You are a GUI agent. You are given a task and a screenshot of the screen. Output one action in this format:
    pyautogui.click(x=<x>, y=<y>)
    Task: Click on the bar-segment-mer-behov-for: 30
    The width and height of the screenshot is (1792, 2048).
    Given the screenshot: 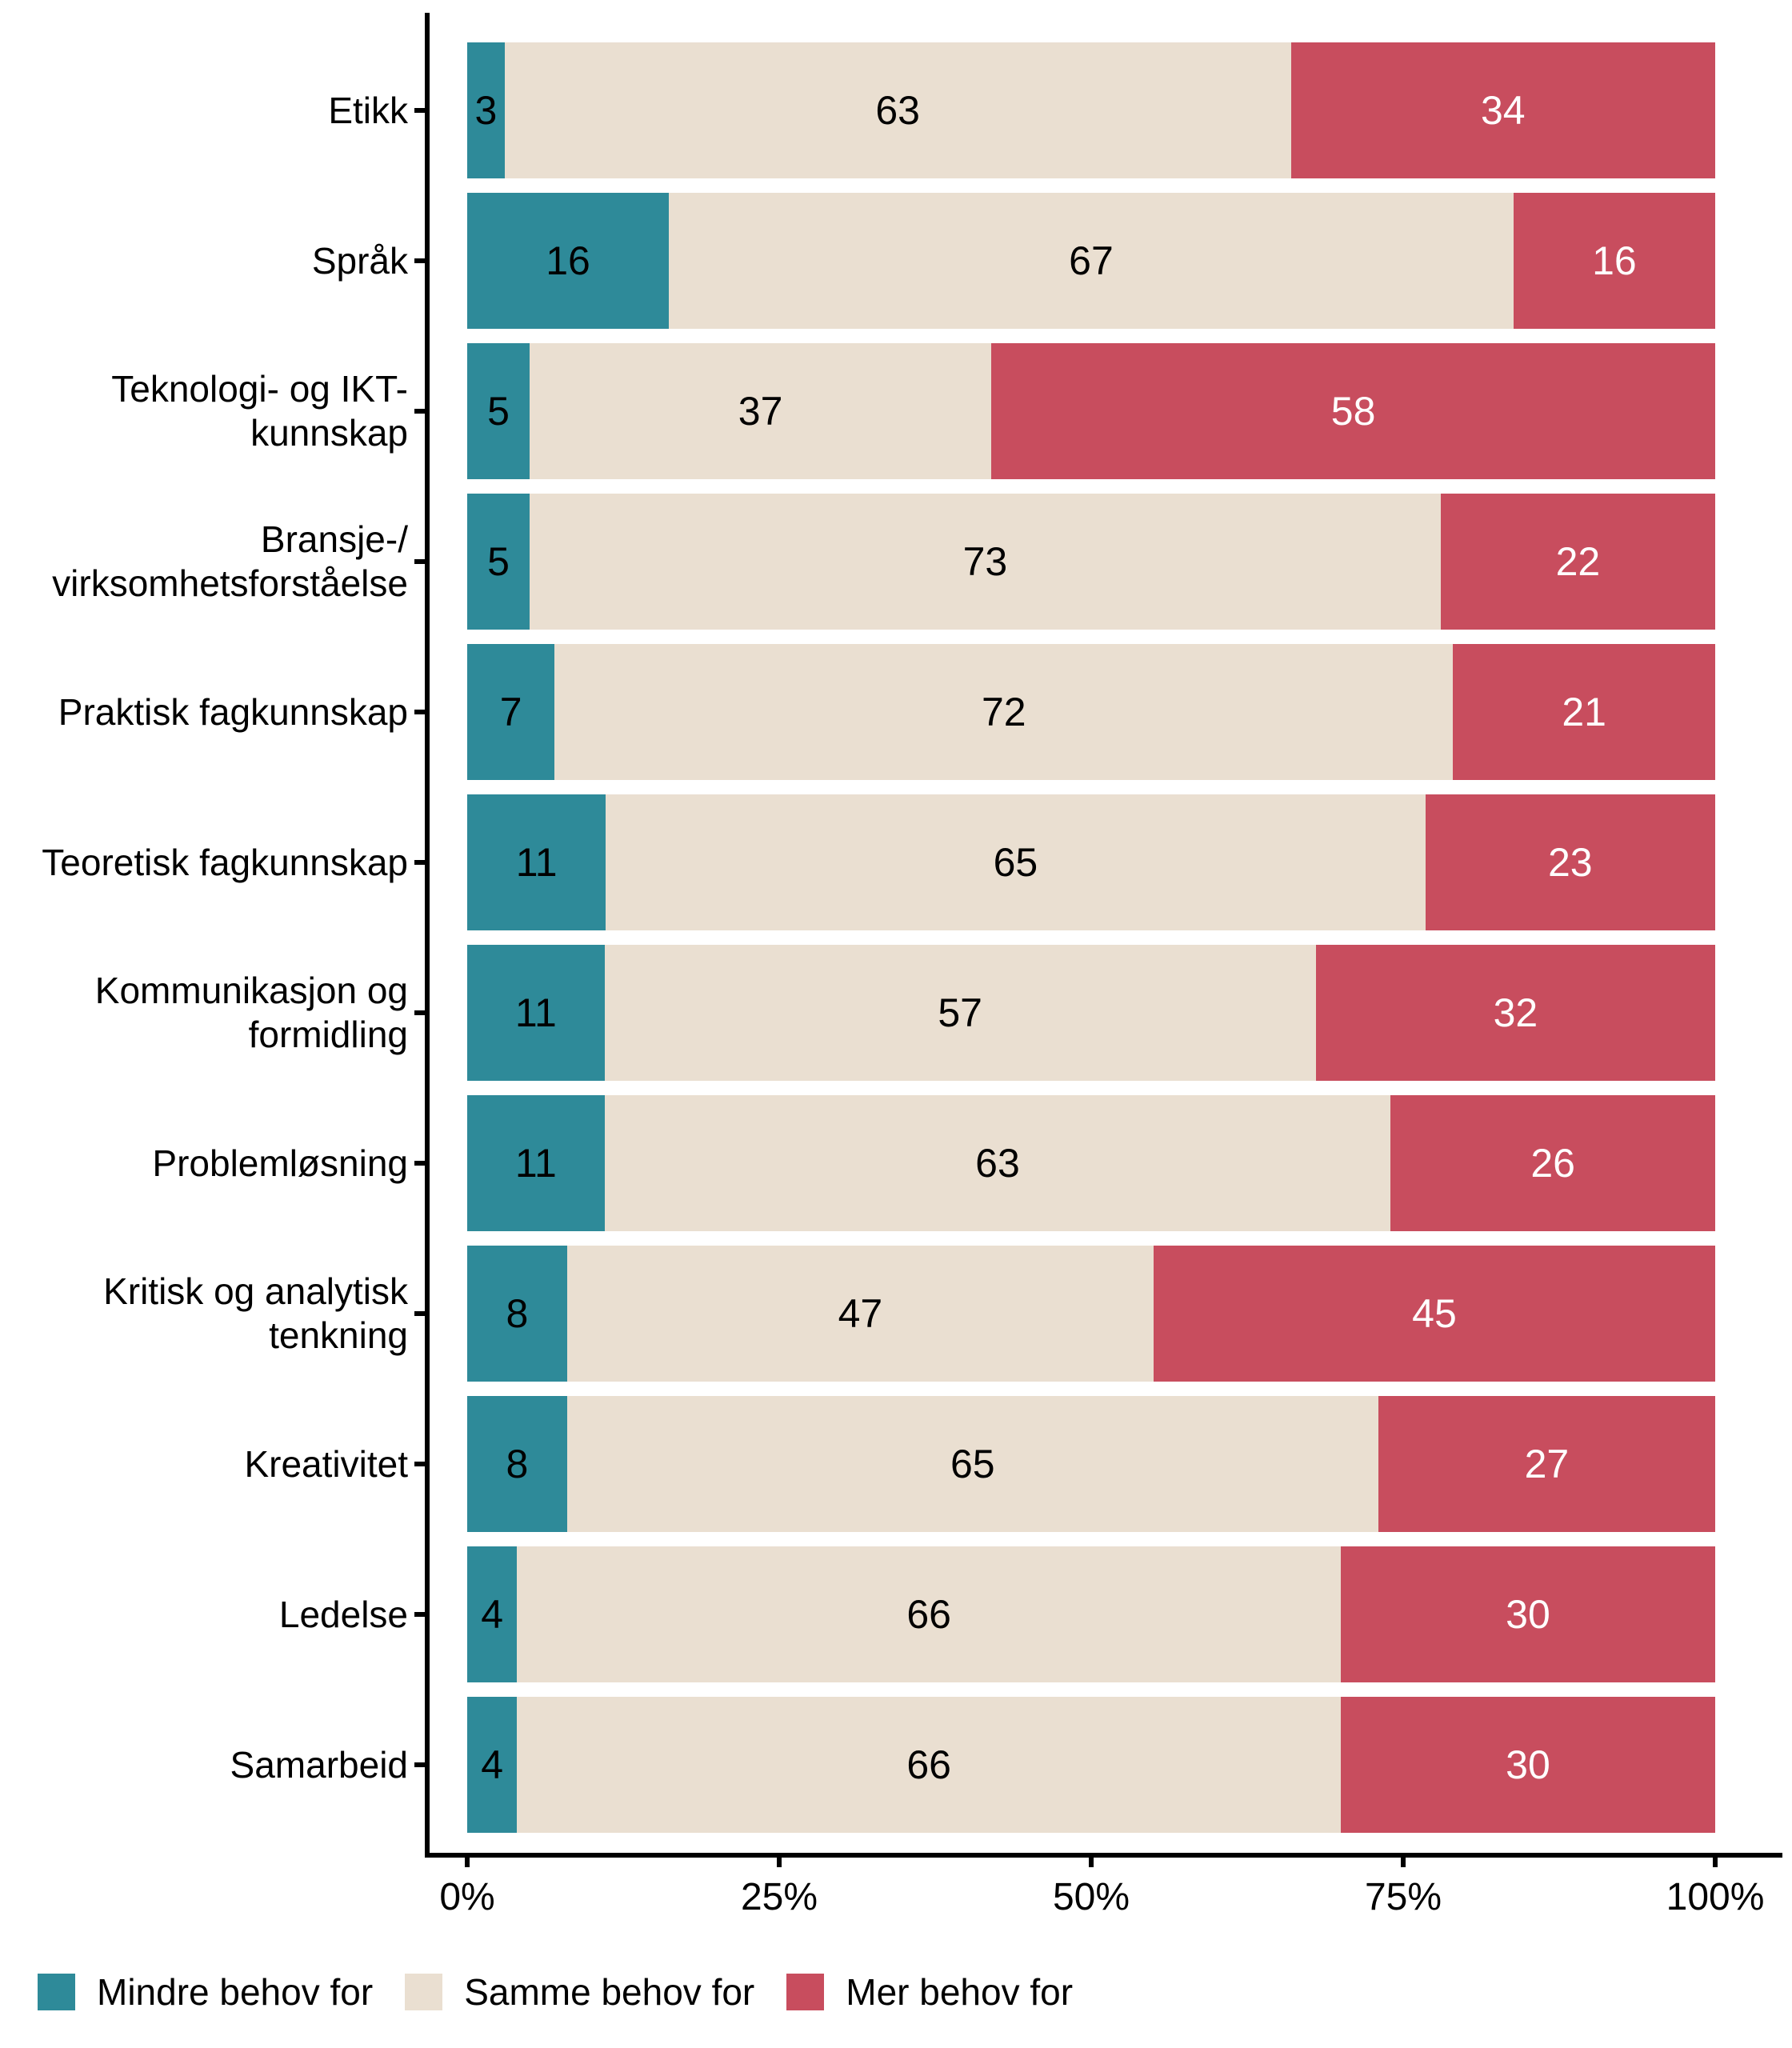 What is the action you would take?
    pyautogui.click(x=1527, y=1765)
    